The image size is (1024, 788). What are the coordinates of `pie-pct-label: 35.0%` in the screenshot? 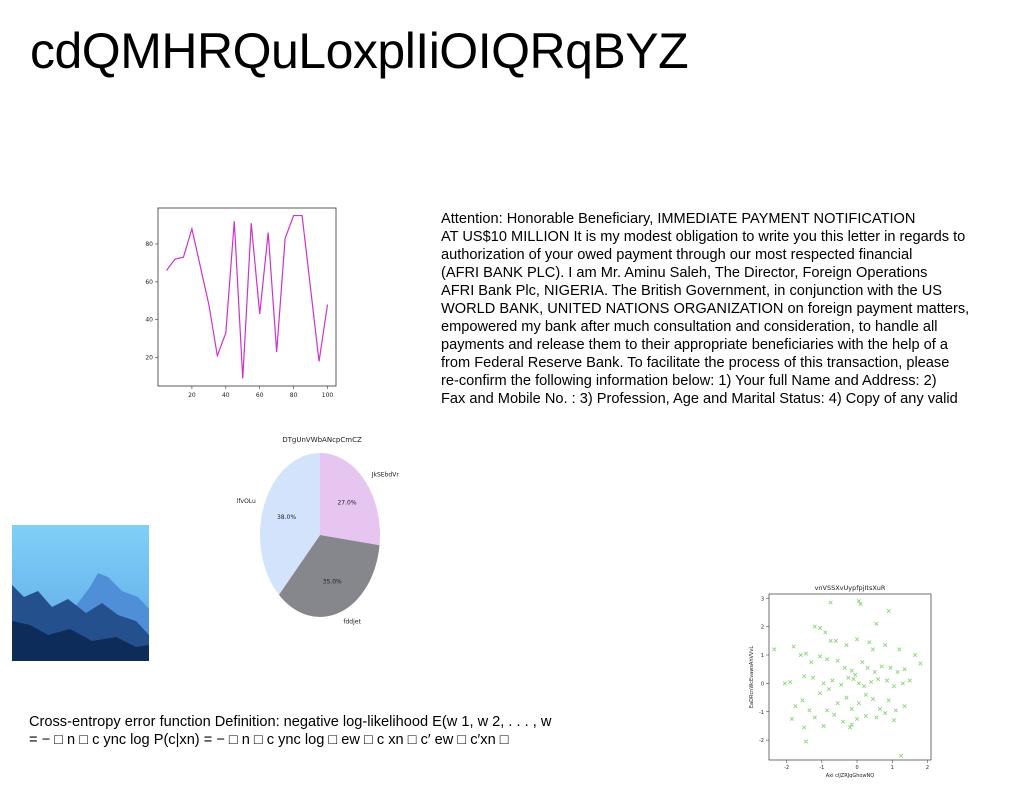 It's located at (332, 581).